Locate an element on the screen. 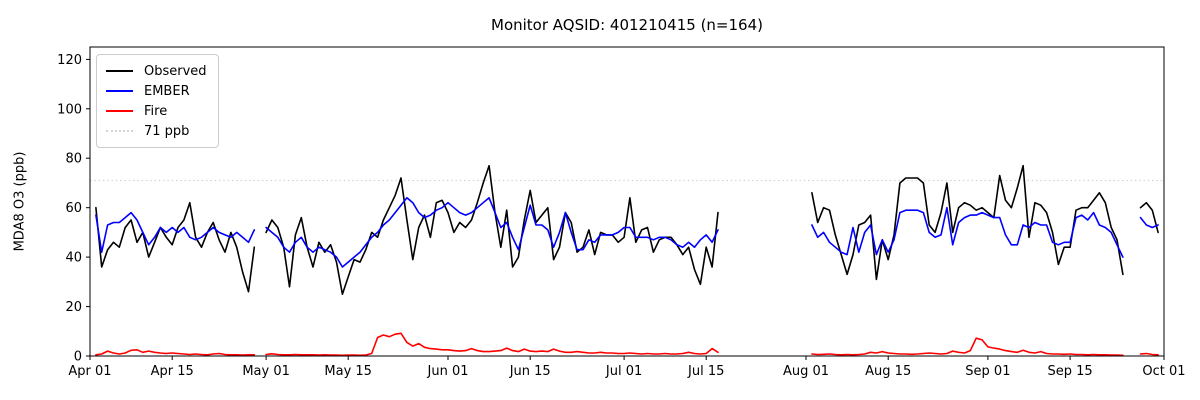 This screenshot has width=1200, height=400. fire-line-sample is located at coordinates (119, 111).